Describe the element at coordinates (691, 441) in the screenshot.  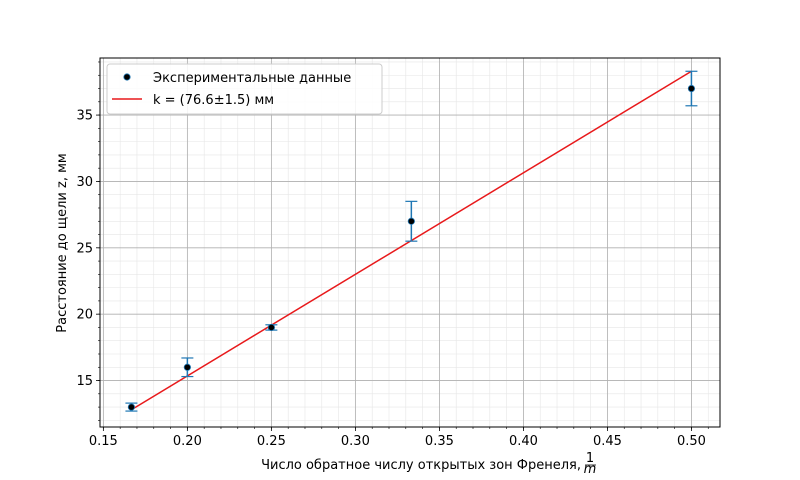
I see `x-tick-label: 0.50` at that location.